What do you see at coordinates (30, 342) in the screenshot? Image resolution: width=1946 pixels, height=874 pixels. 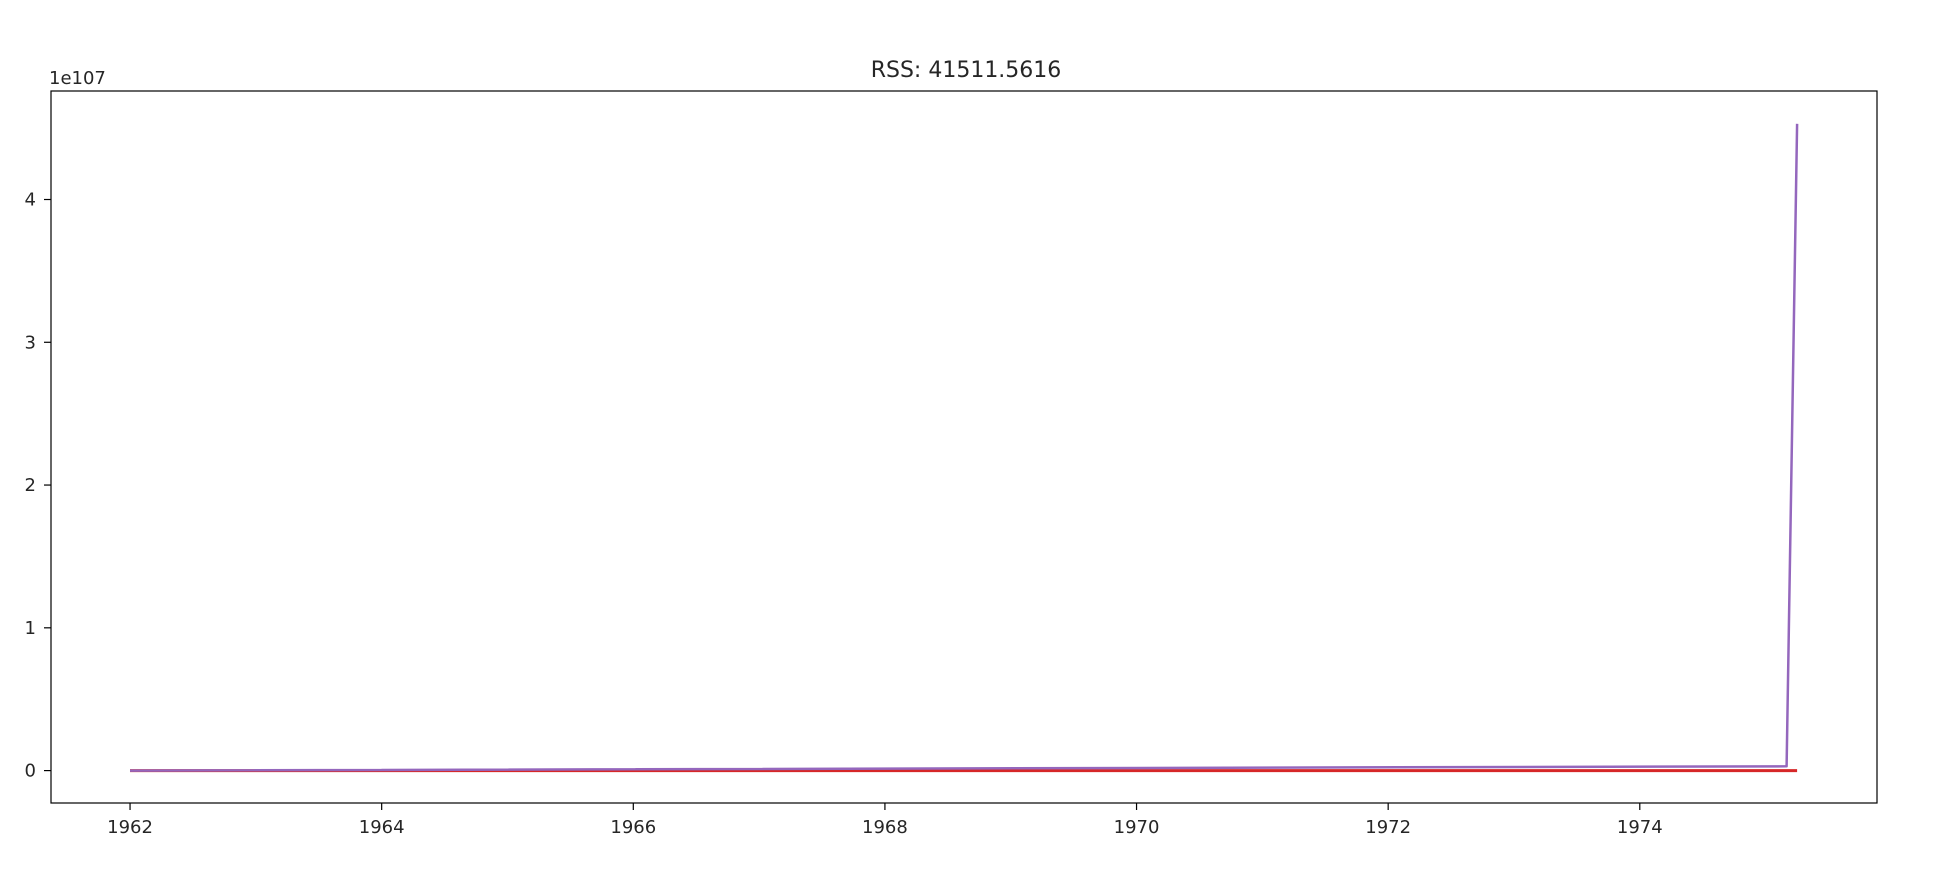 I see `y-tick-label: 3` at bounding box center [30, 342].